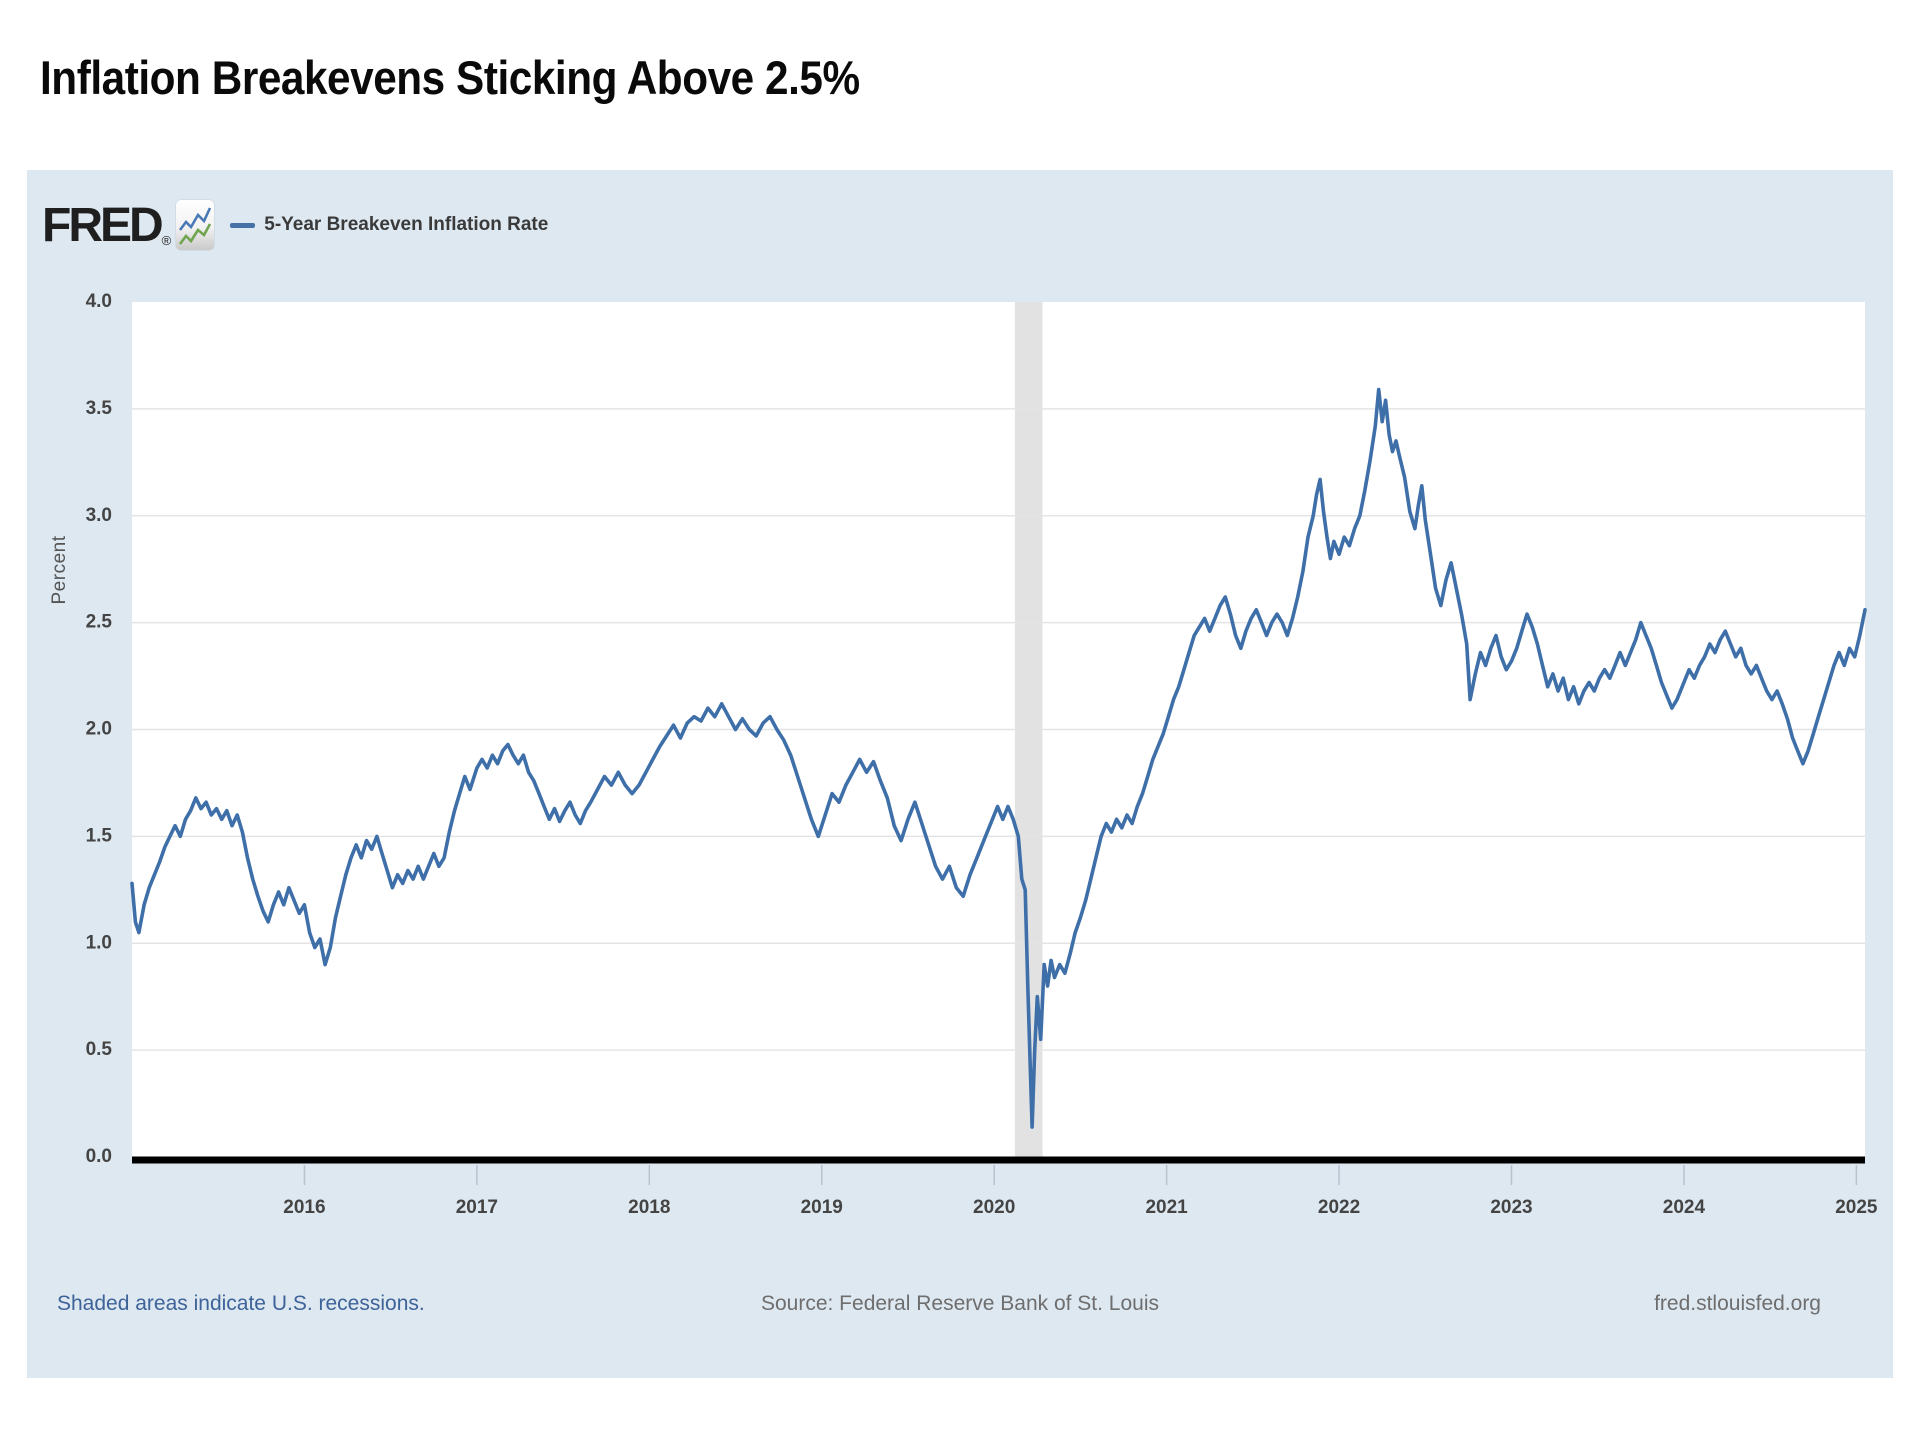 This screenshot has height=1440, width=1920. I want to click on y-tick-label: 1.0, so click(99, 942).